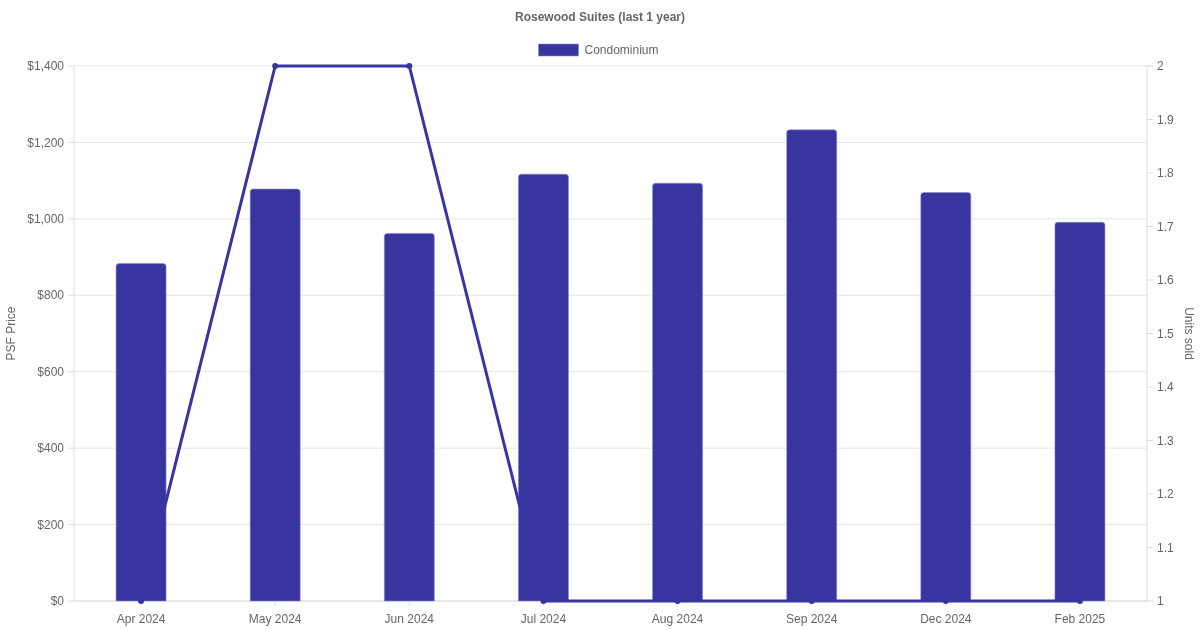 This screenshot has height=630, width=1200. What do you see at coordinates (543, 619) in the screenshot?
I see `x-tick-label: Jul 2024` at bounding box center [543, 619].